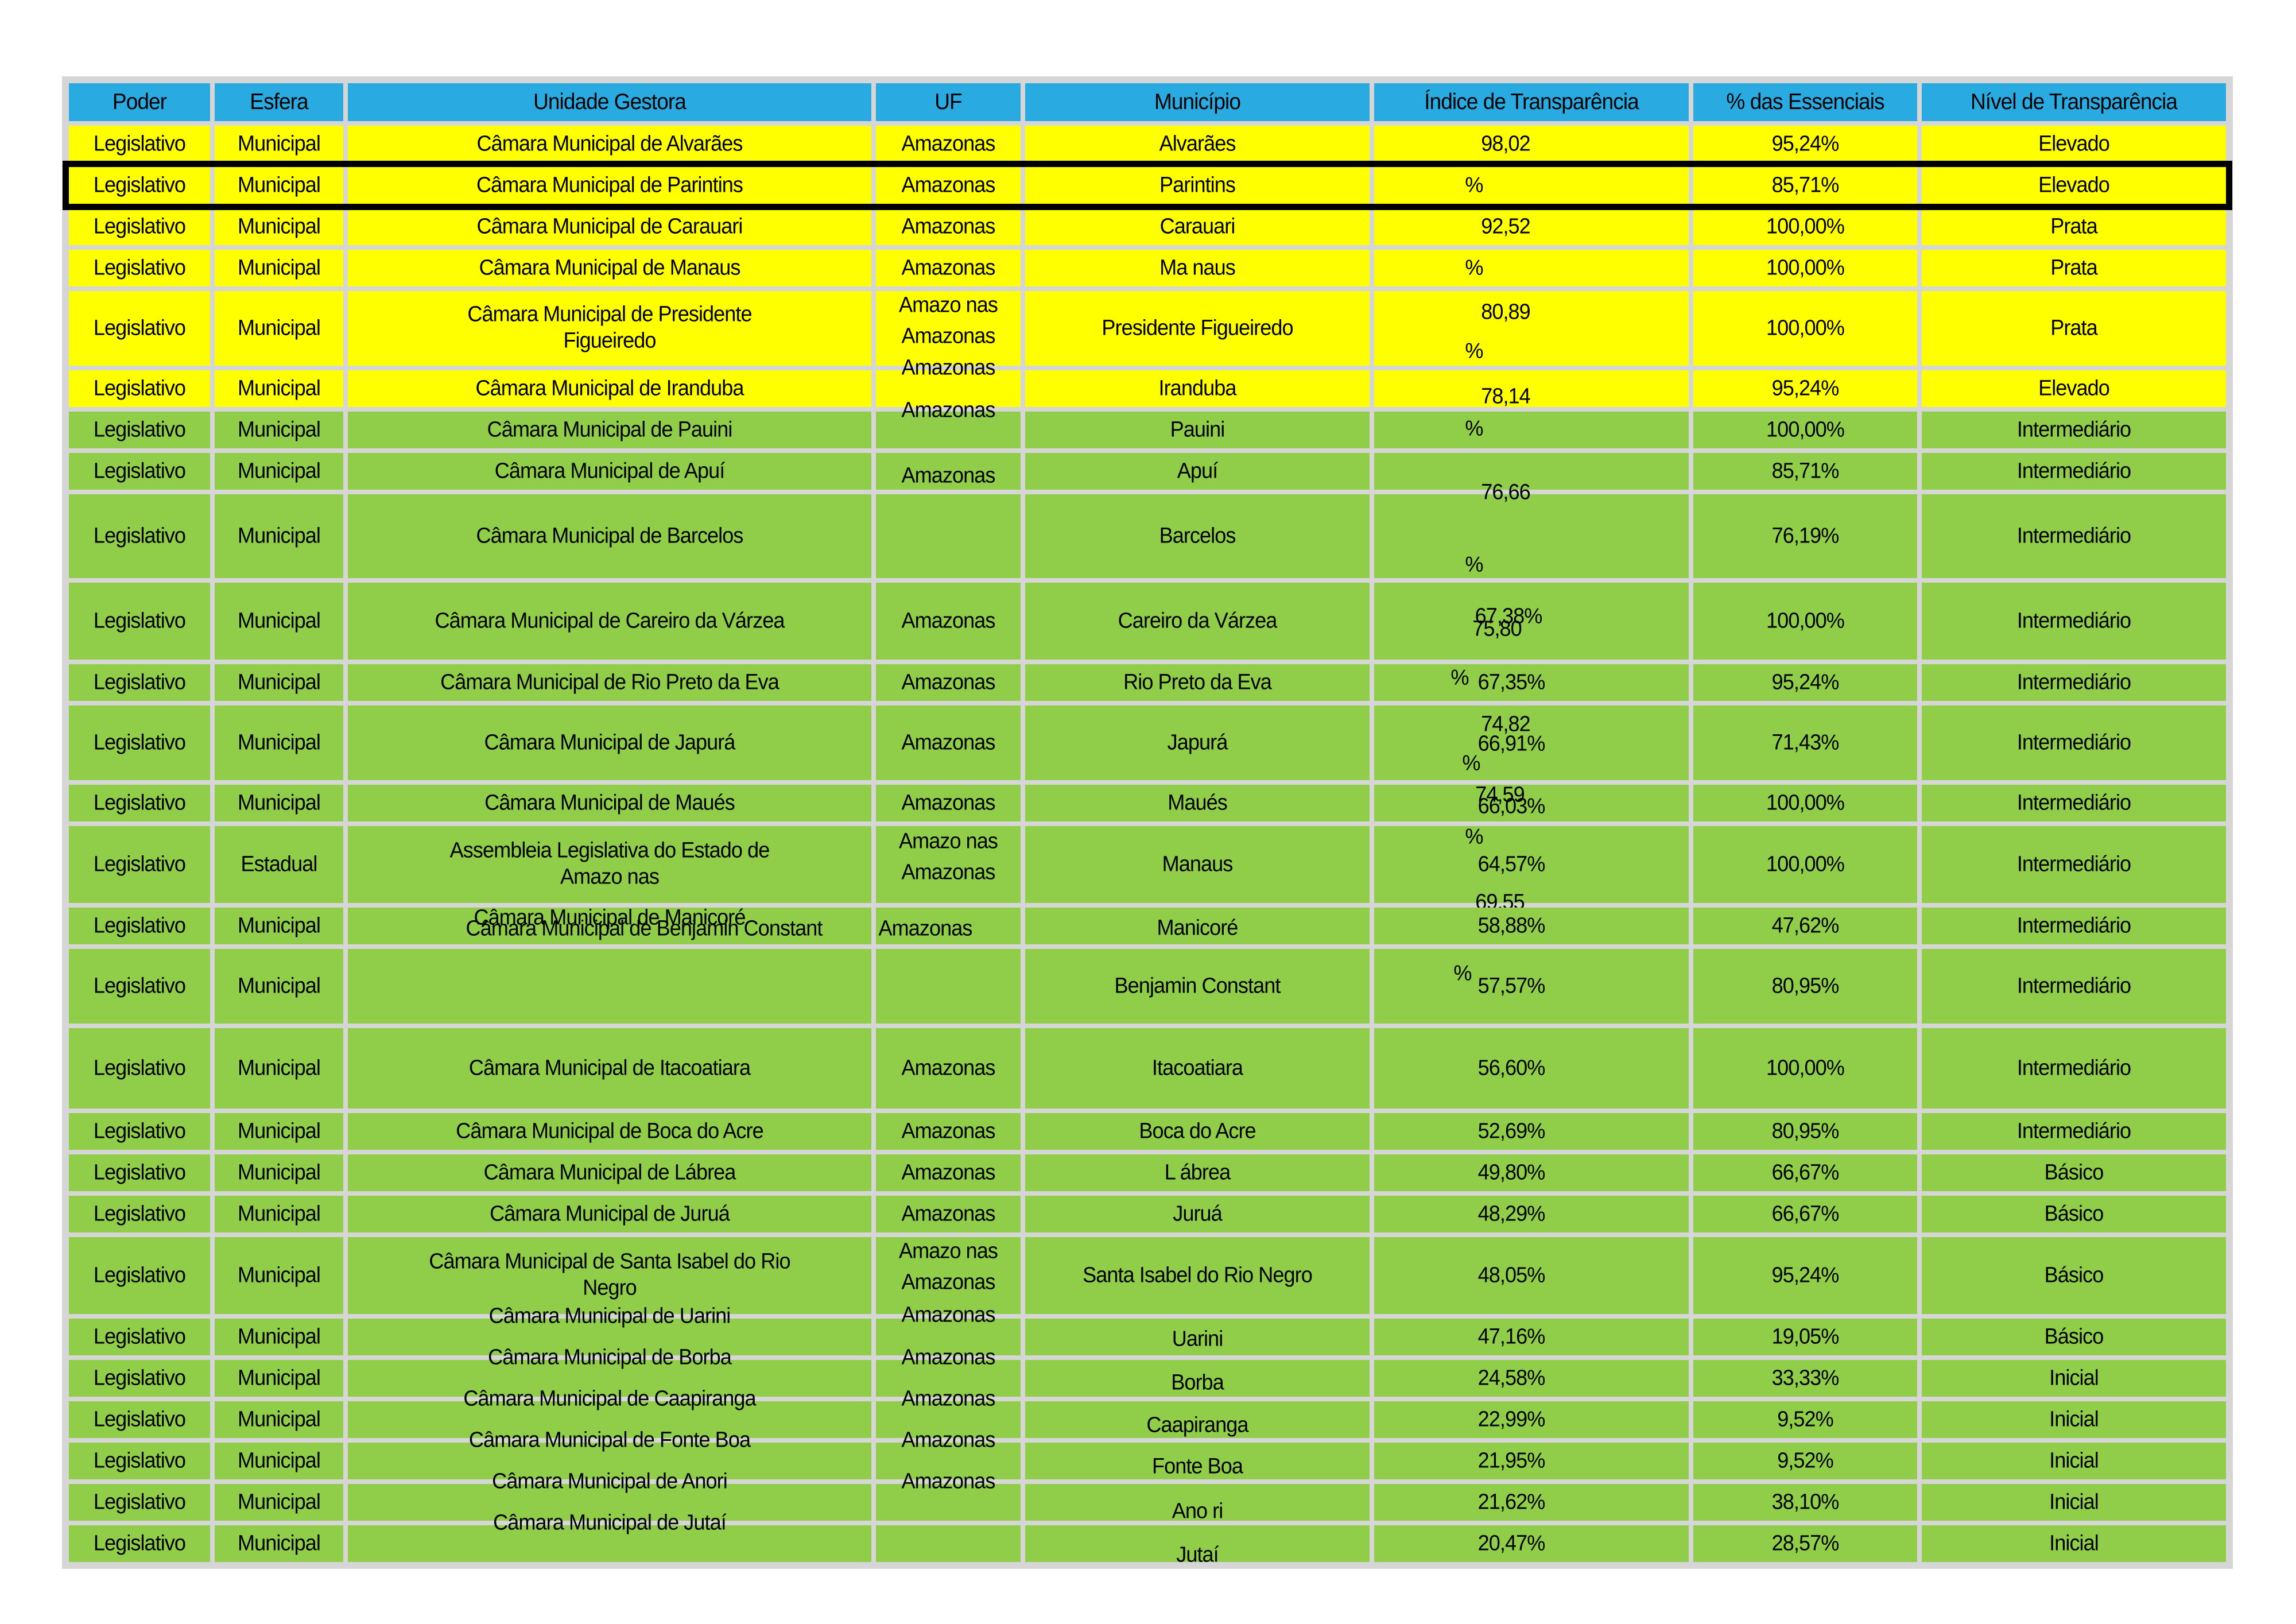 The image size is (2296, 1624). What do you see at coordinates (1197, 1068) in the screenshot?
I see `cell-municipio: Itacoatiara` at bounding box center [1197, 1068].